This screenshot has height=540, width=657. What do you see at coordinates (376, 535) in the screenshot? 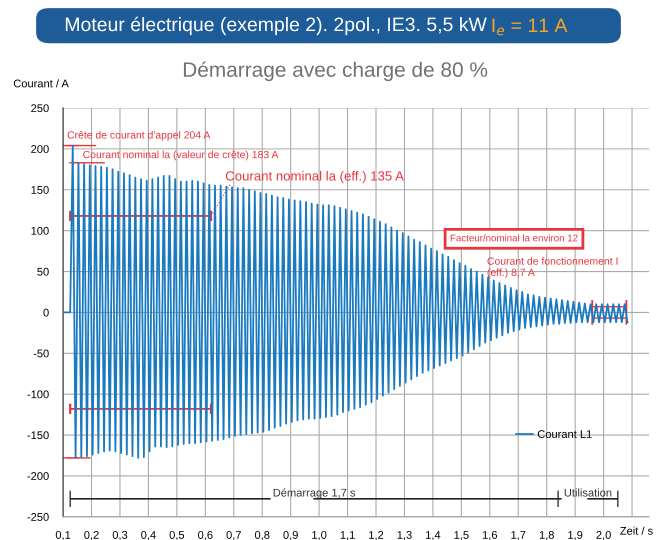
I see `x-tick-label: 1,2` at bounding box center [376, 535].